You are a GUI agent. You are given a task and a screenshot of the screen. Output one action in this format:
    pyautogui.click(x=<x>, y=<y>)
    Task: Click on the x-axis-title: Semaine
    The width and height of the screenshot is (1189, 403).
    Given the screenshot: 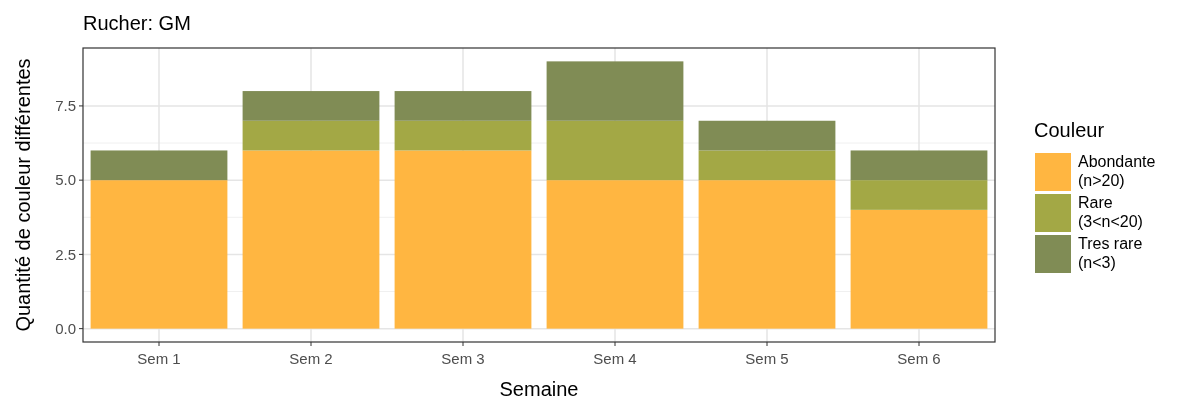 What is the action you would take?
    pyautogui.click(x=539, y=389)
    